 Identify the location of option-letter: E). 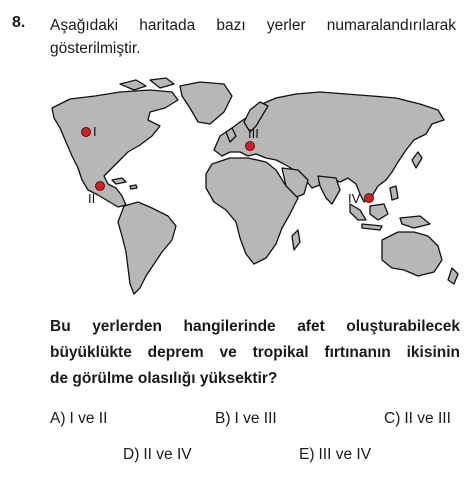
(307, 454).